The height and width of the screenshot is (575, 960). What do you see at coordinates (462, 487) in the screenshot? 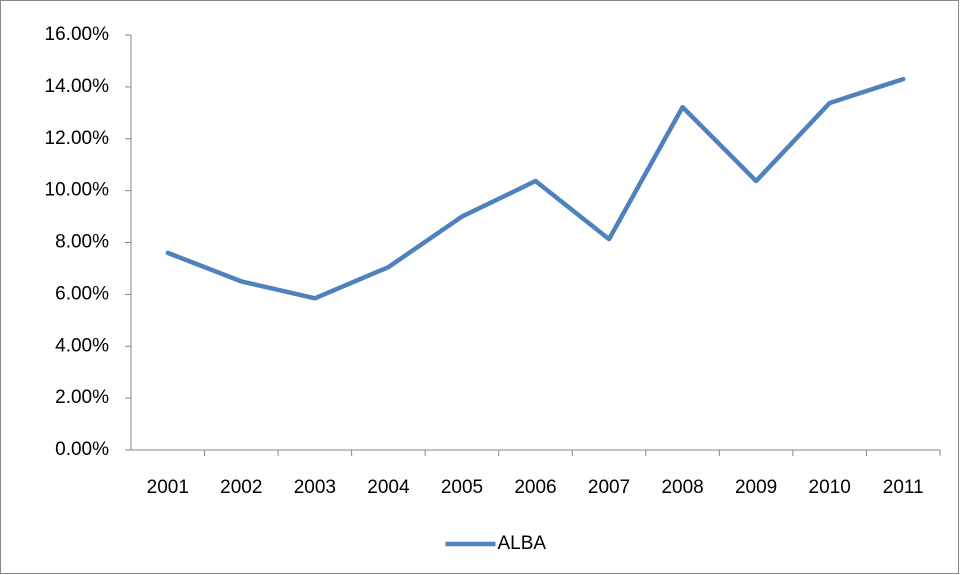
I see `x-tick-label: 2005` at bounding box center [462, 487].